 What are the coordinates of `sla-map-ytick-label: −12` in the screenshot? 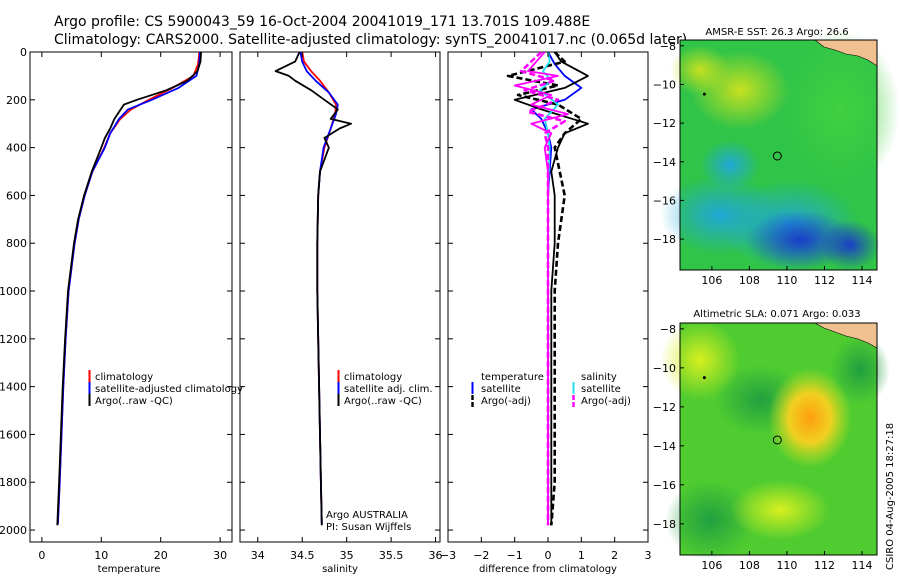 It's located at (664, 407).